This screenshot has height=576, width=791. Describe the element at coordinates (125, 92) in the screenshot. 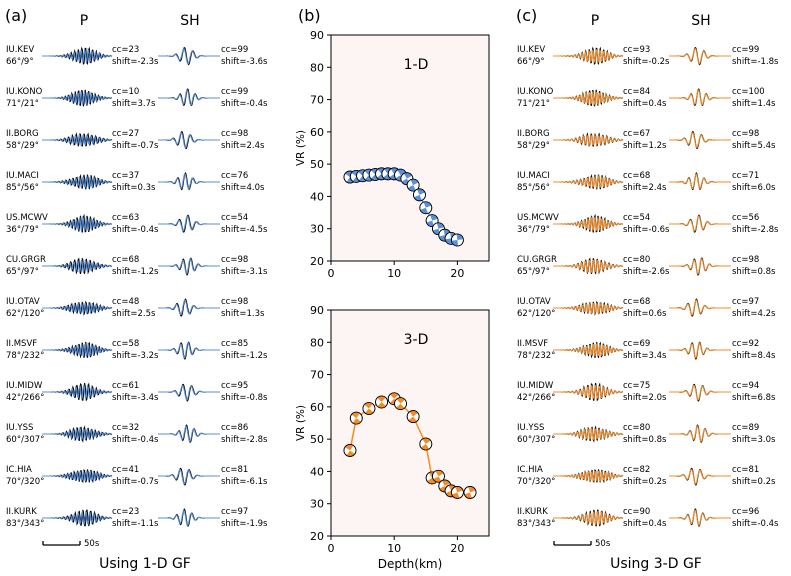

I see `p-cc-value: cc=10` at that location.